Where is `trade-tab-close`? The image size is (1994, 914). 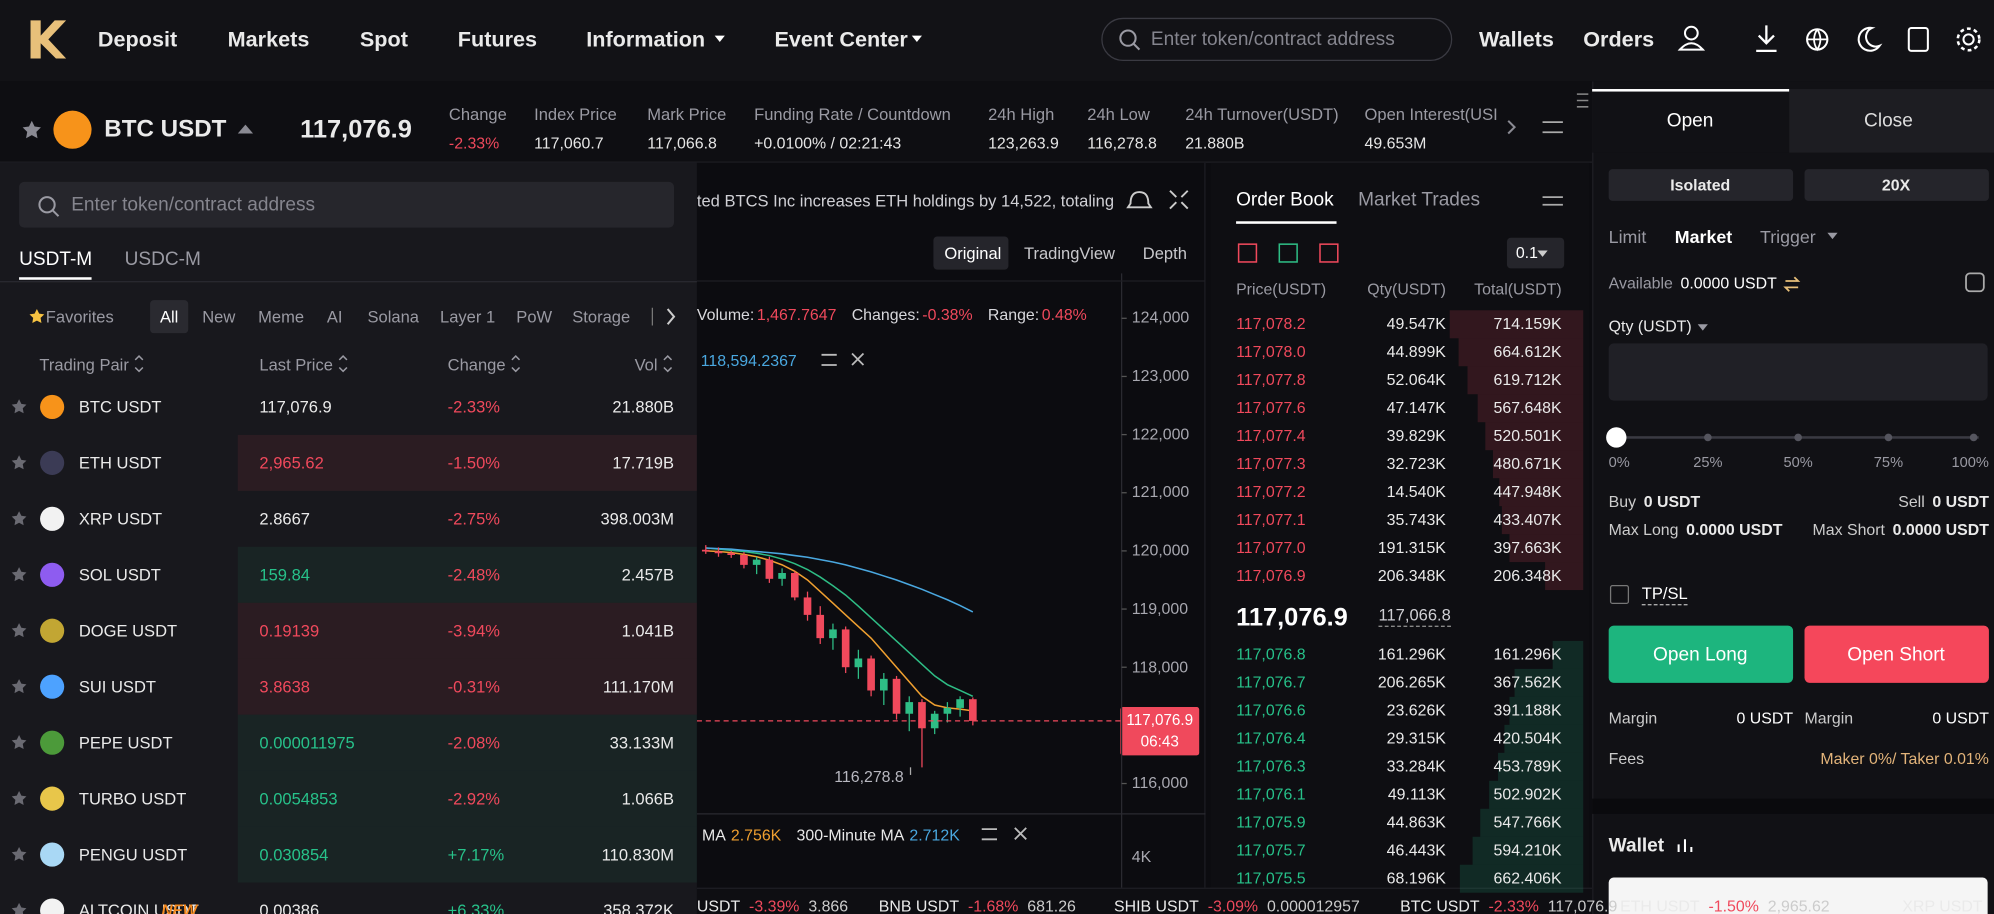 trade-tab-close is located at coordinates (1891, 121).